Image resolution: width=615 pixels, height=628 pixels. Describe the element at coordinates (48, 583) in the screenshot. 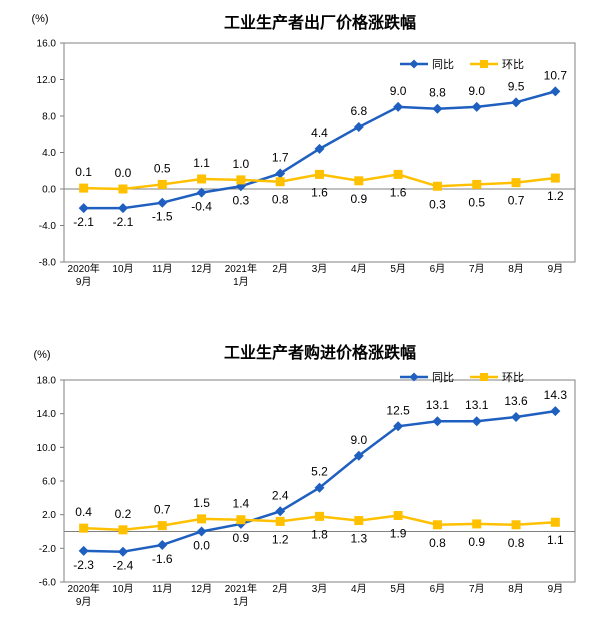

I see `y-tick-label: -6.0` at that location.